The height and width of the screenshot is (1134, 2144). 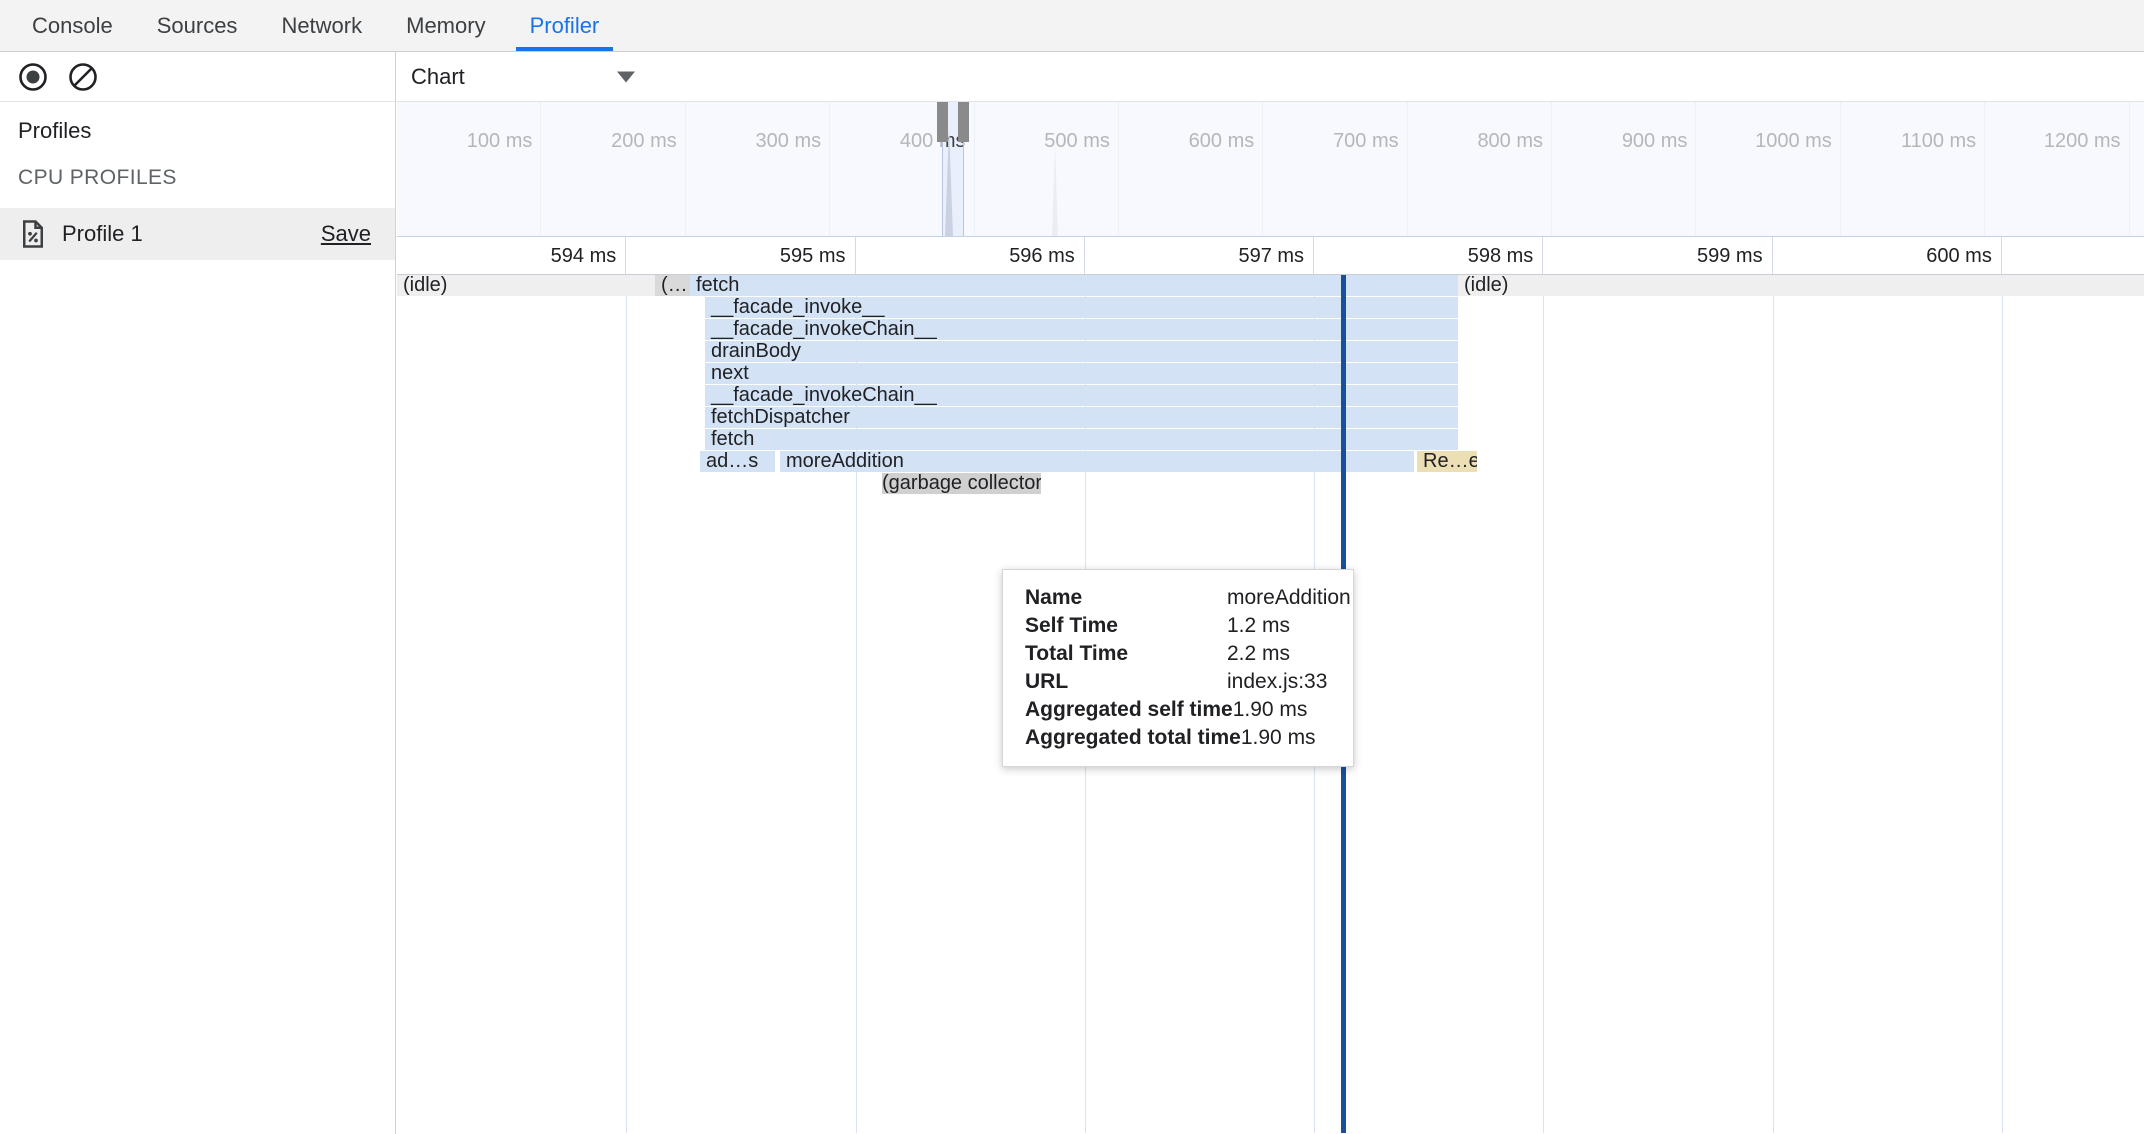 I want to click on flame-bar: fetchDispatcher, so click(x=1081, y=417).